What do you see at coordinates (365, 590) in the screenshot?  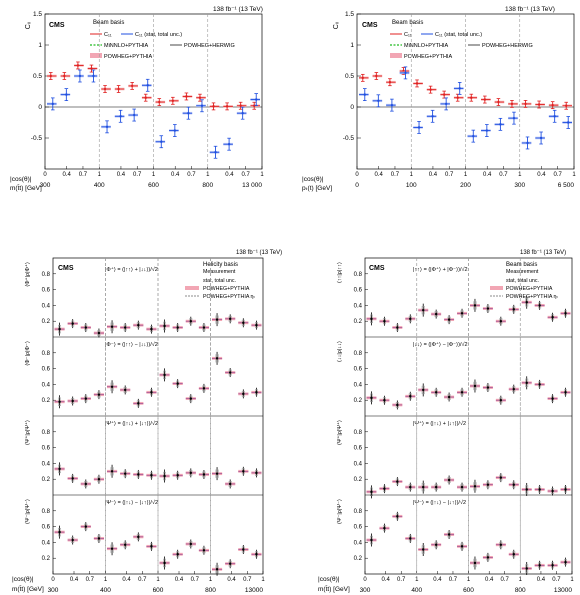 I see `panel-d-bin-edge-label: 300` at bounding box center [365, 590].